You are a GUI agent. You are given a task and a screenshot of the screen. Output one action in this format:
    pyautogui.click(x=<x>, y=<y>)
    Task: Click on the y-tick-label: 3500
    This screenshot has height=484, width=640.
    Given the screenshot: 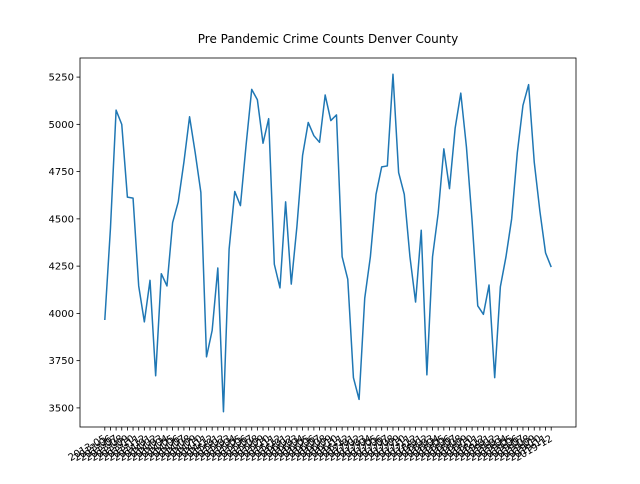 What is the action you would take?
    pyautogui.click(x=61, y=408)
    